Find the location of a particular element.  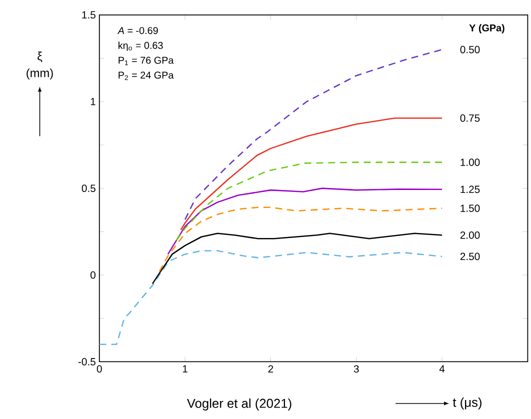

x-tick-label: 2 is located at coordinates (271, 368).